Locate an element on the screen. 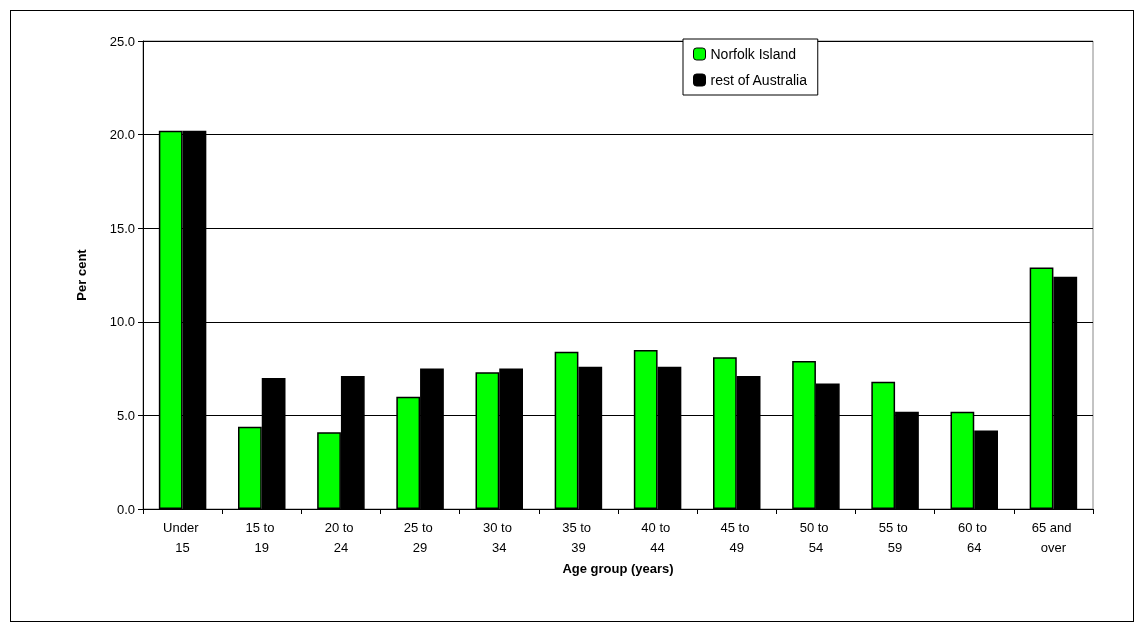  y-tick-label: 25.0 is located at coordinates (122, 41).